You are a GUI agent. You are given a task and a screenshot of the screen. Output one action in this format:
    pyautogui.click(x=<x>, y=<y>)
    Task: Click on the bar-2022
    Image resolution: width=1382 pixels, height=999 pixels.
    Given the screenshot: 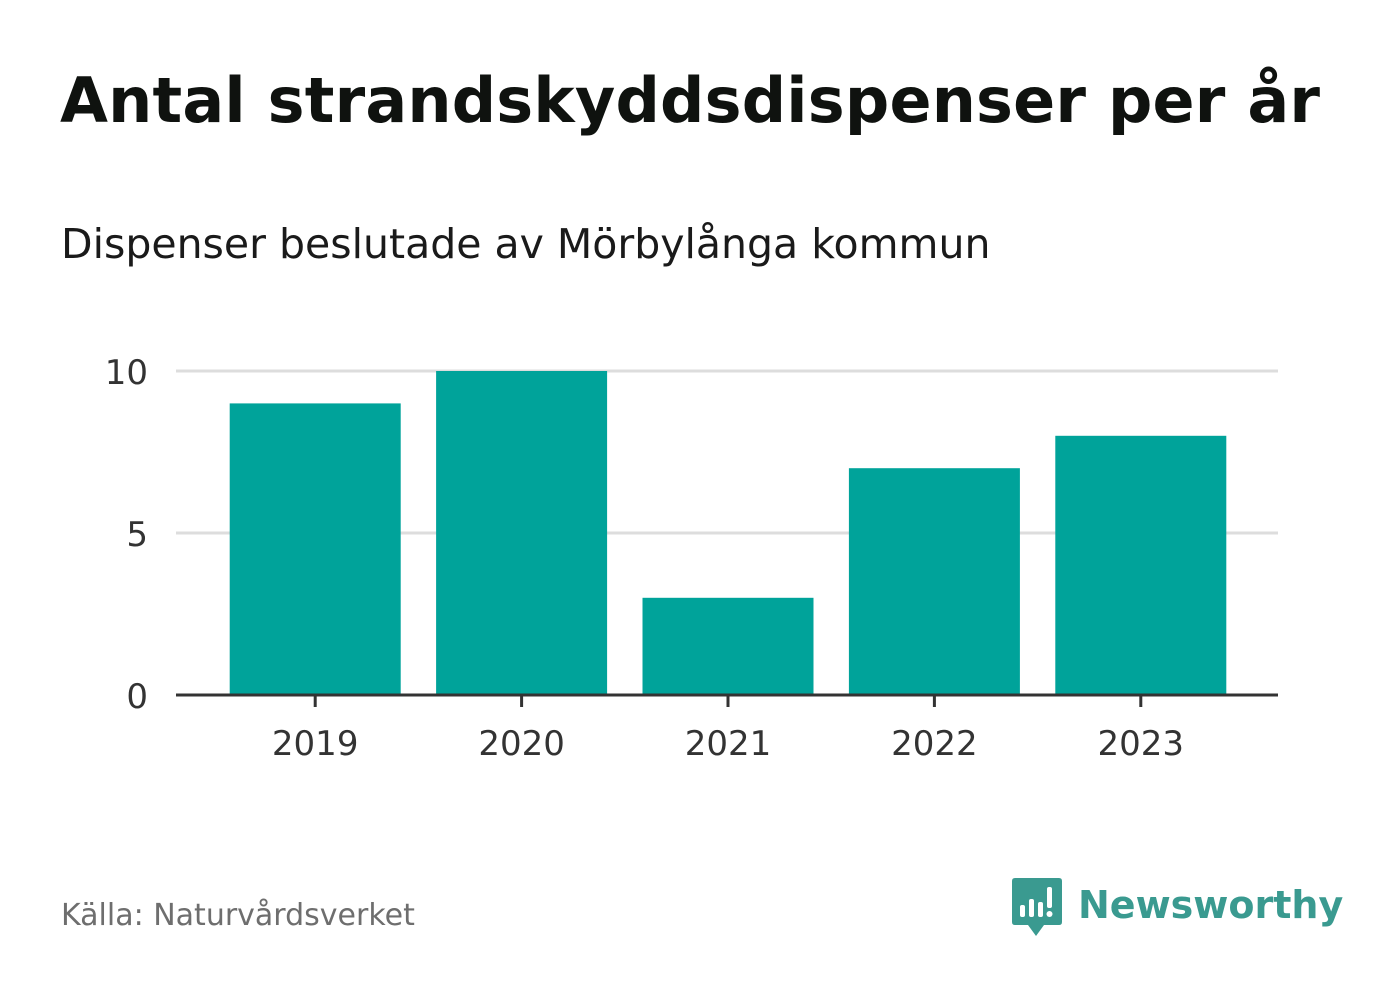 What is the action you would take?
    pyautogui.click(x=934, y=581)
    